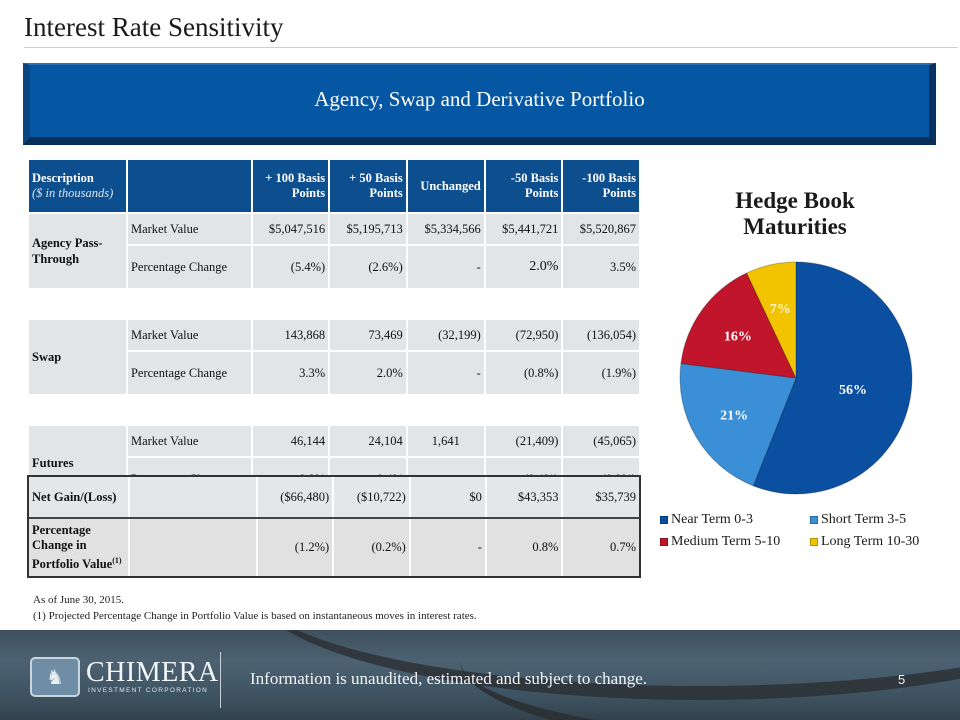 This screenshot has width=960, height=720. I want to click on header-units: ($ in thousands), so click(73, 193).